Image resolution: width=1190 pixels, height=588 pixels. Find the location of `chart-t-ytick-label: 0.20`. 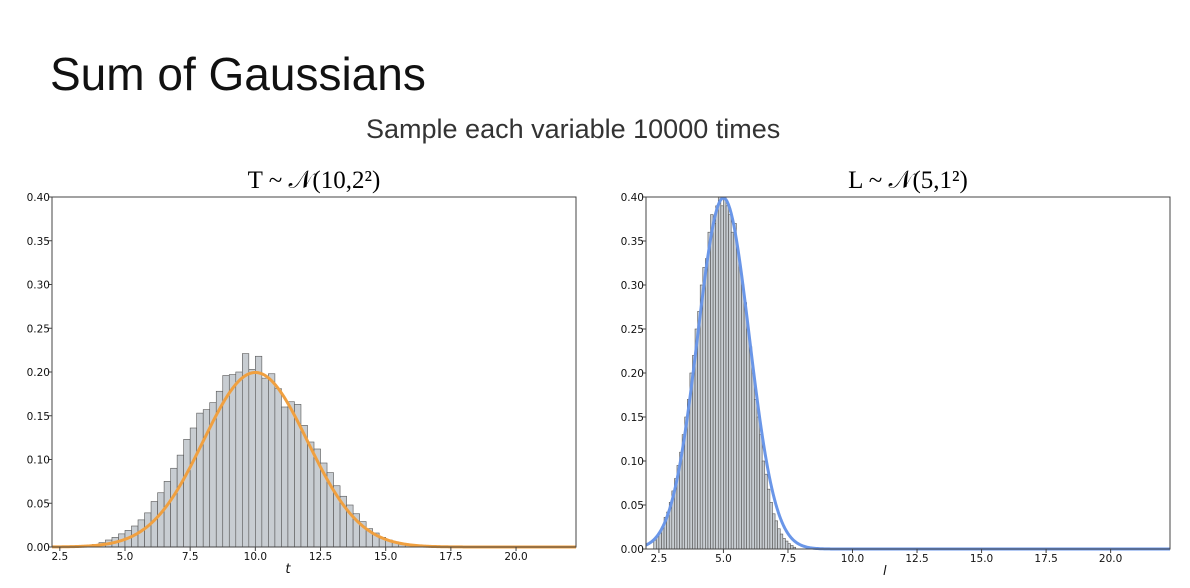

chart-t-ytick-label: 0.20 is located at coordinates (38, 373).